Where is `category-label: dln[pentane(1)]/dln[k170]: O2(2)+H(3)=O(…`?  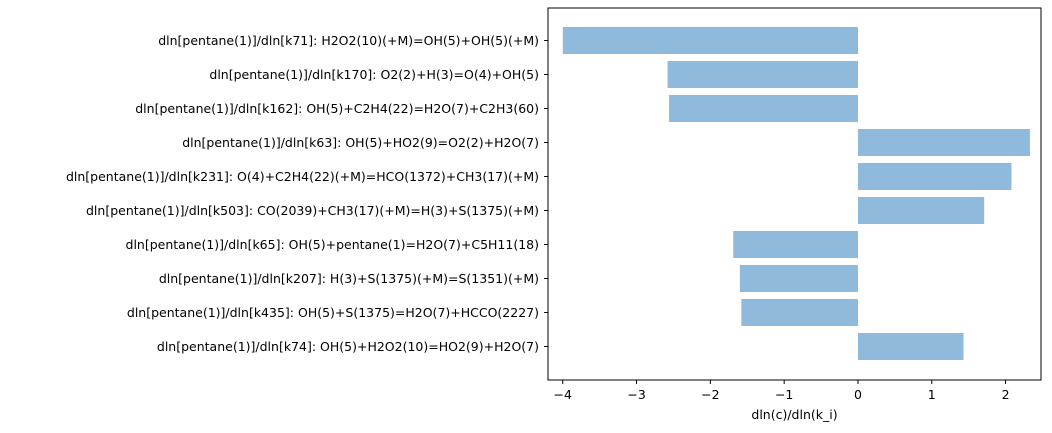
category-label: dln[pentane(1)]/dln[k170]: O2(2)+H(3)=O(… is located at coordinates (374, 74).